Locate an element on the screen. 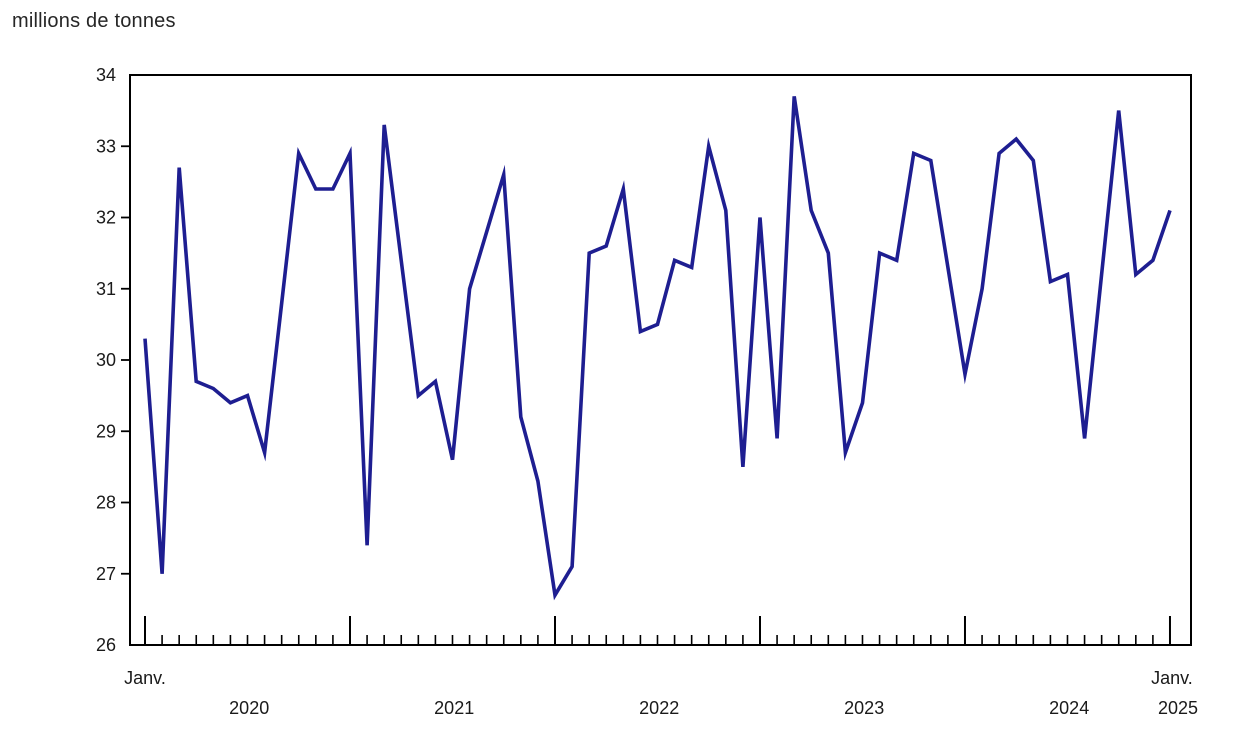  x-axis-year-label: 2021 is located at coordinates (454, 708).